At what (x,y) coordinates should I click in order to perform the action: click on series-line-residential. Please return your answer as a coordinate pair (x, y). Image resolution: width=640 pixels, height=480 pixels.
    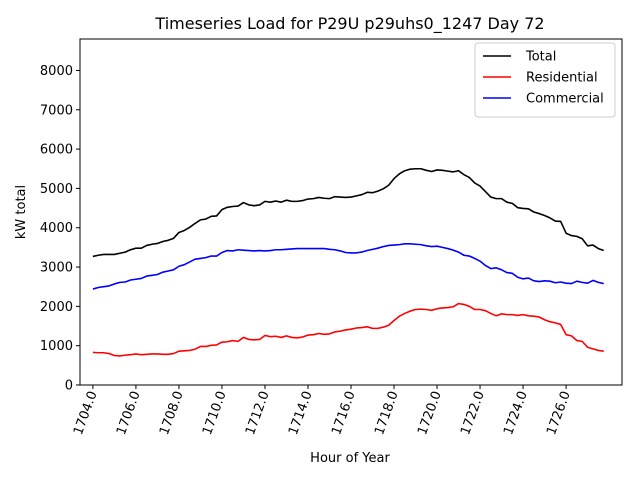
    Looking at the image, I should click on (348, 329).